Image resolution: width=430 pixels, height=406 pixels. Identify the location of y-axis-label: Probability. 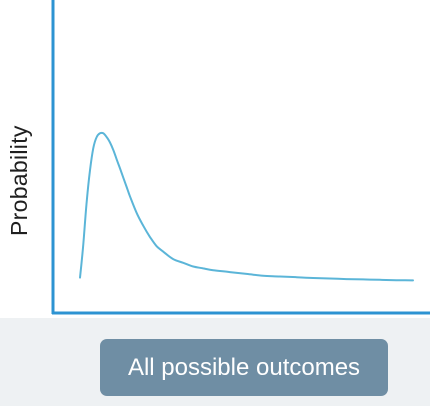
(19, 180).